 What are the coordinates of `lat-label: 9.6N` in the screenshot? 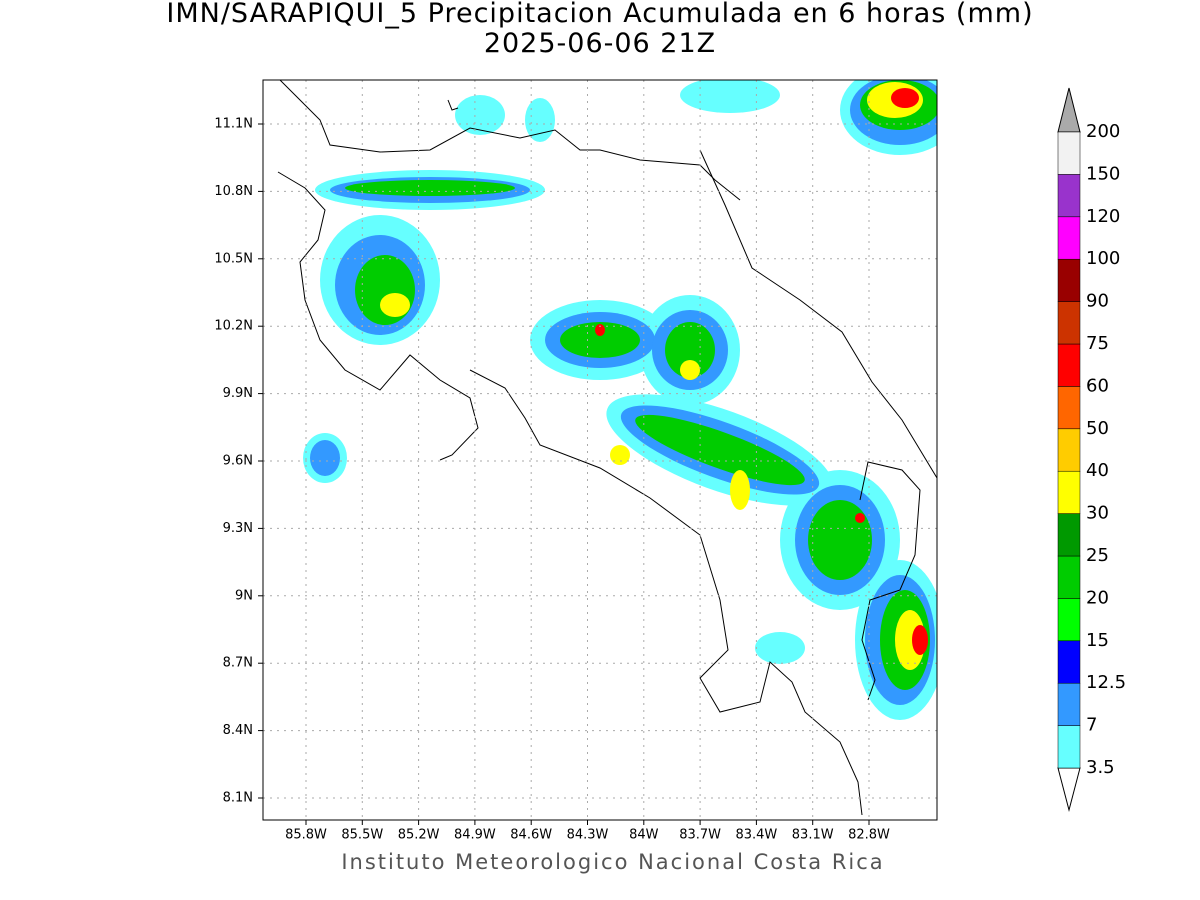 It's located at (238, 461).